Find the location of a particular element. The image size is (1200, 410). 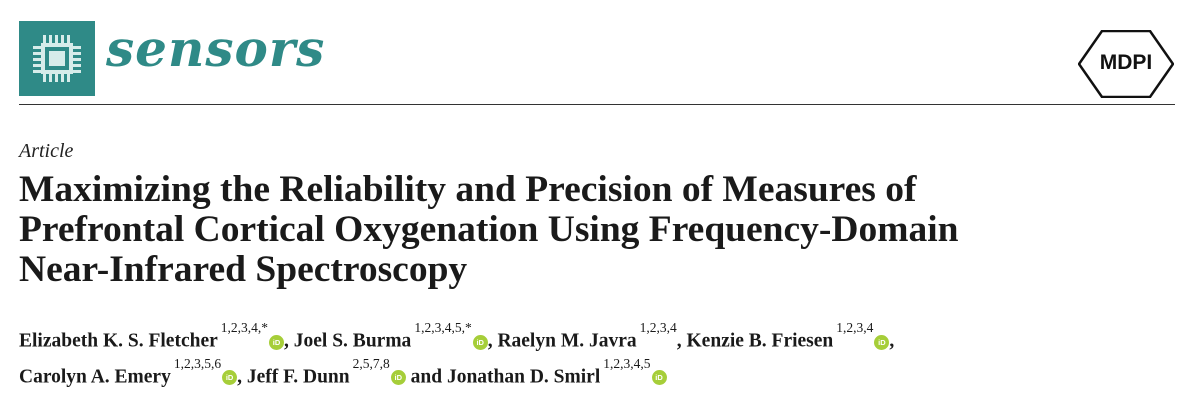

journal-name: sensors is located at coordinates (216, 48).